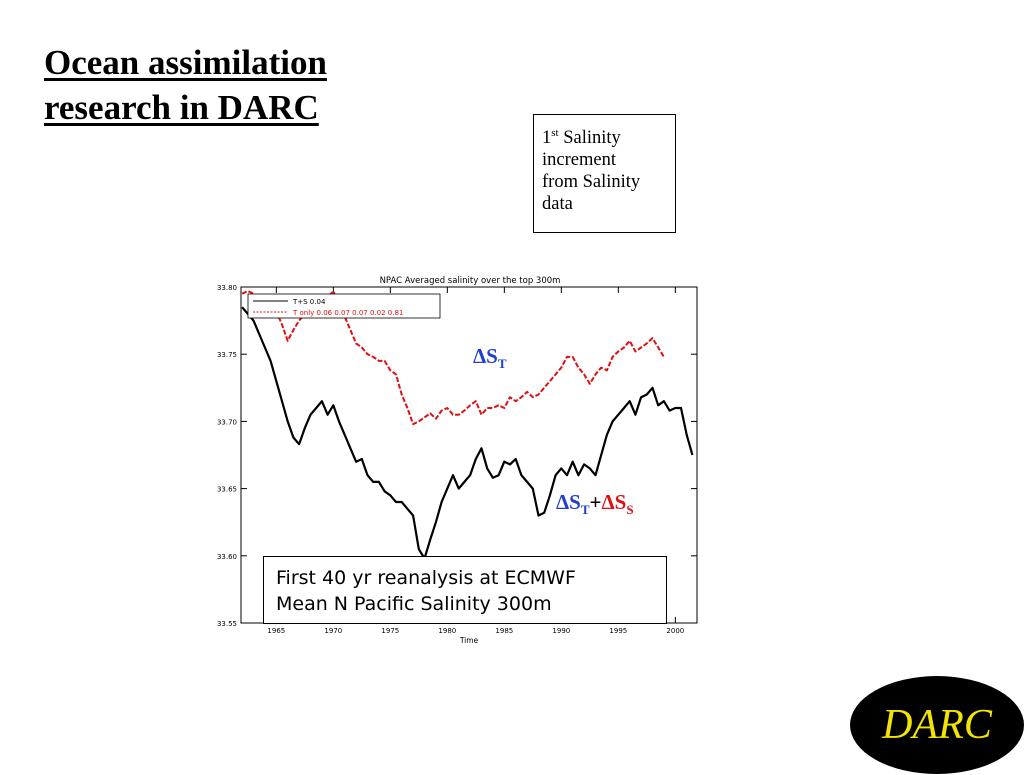 Image resolution: width=1024 pixels, height=775 pixels. Describe the element at coordinates (480, 356) in the screenshot. I see `delta-symbol: Δ` at that location.